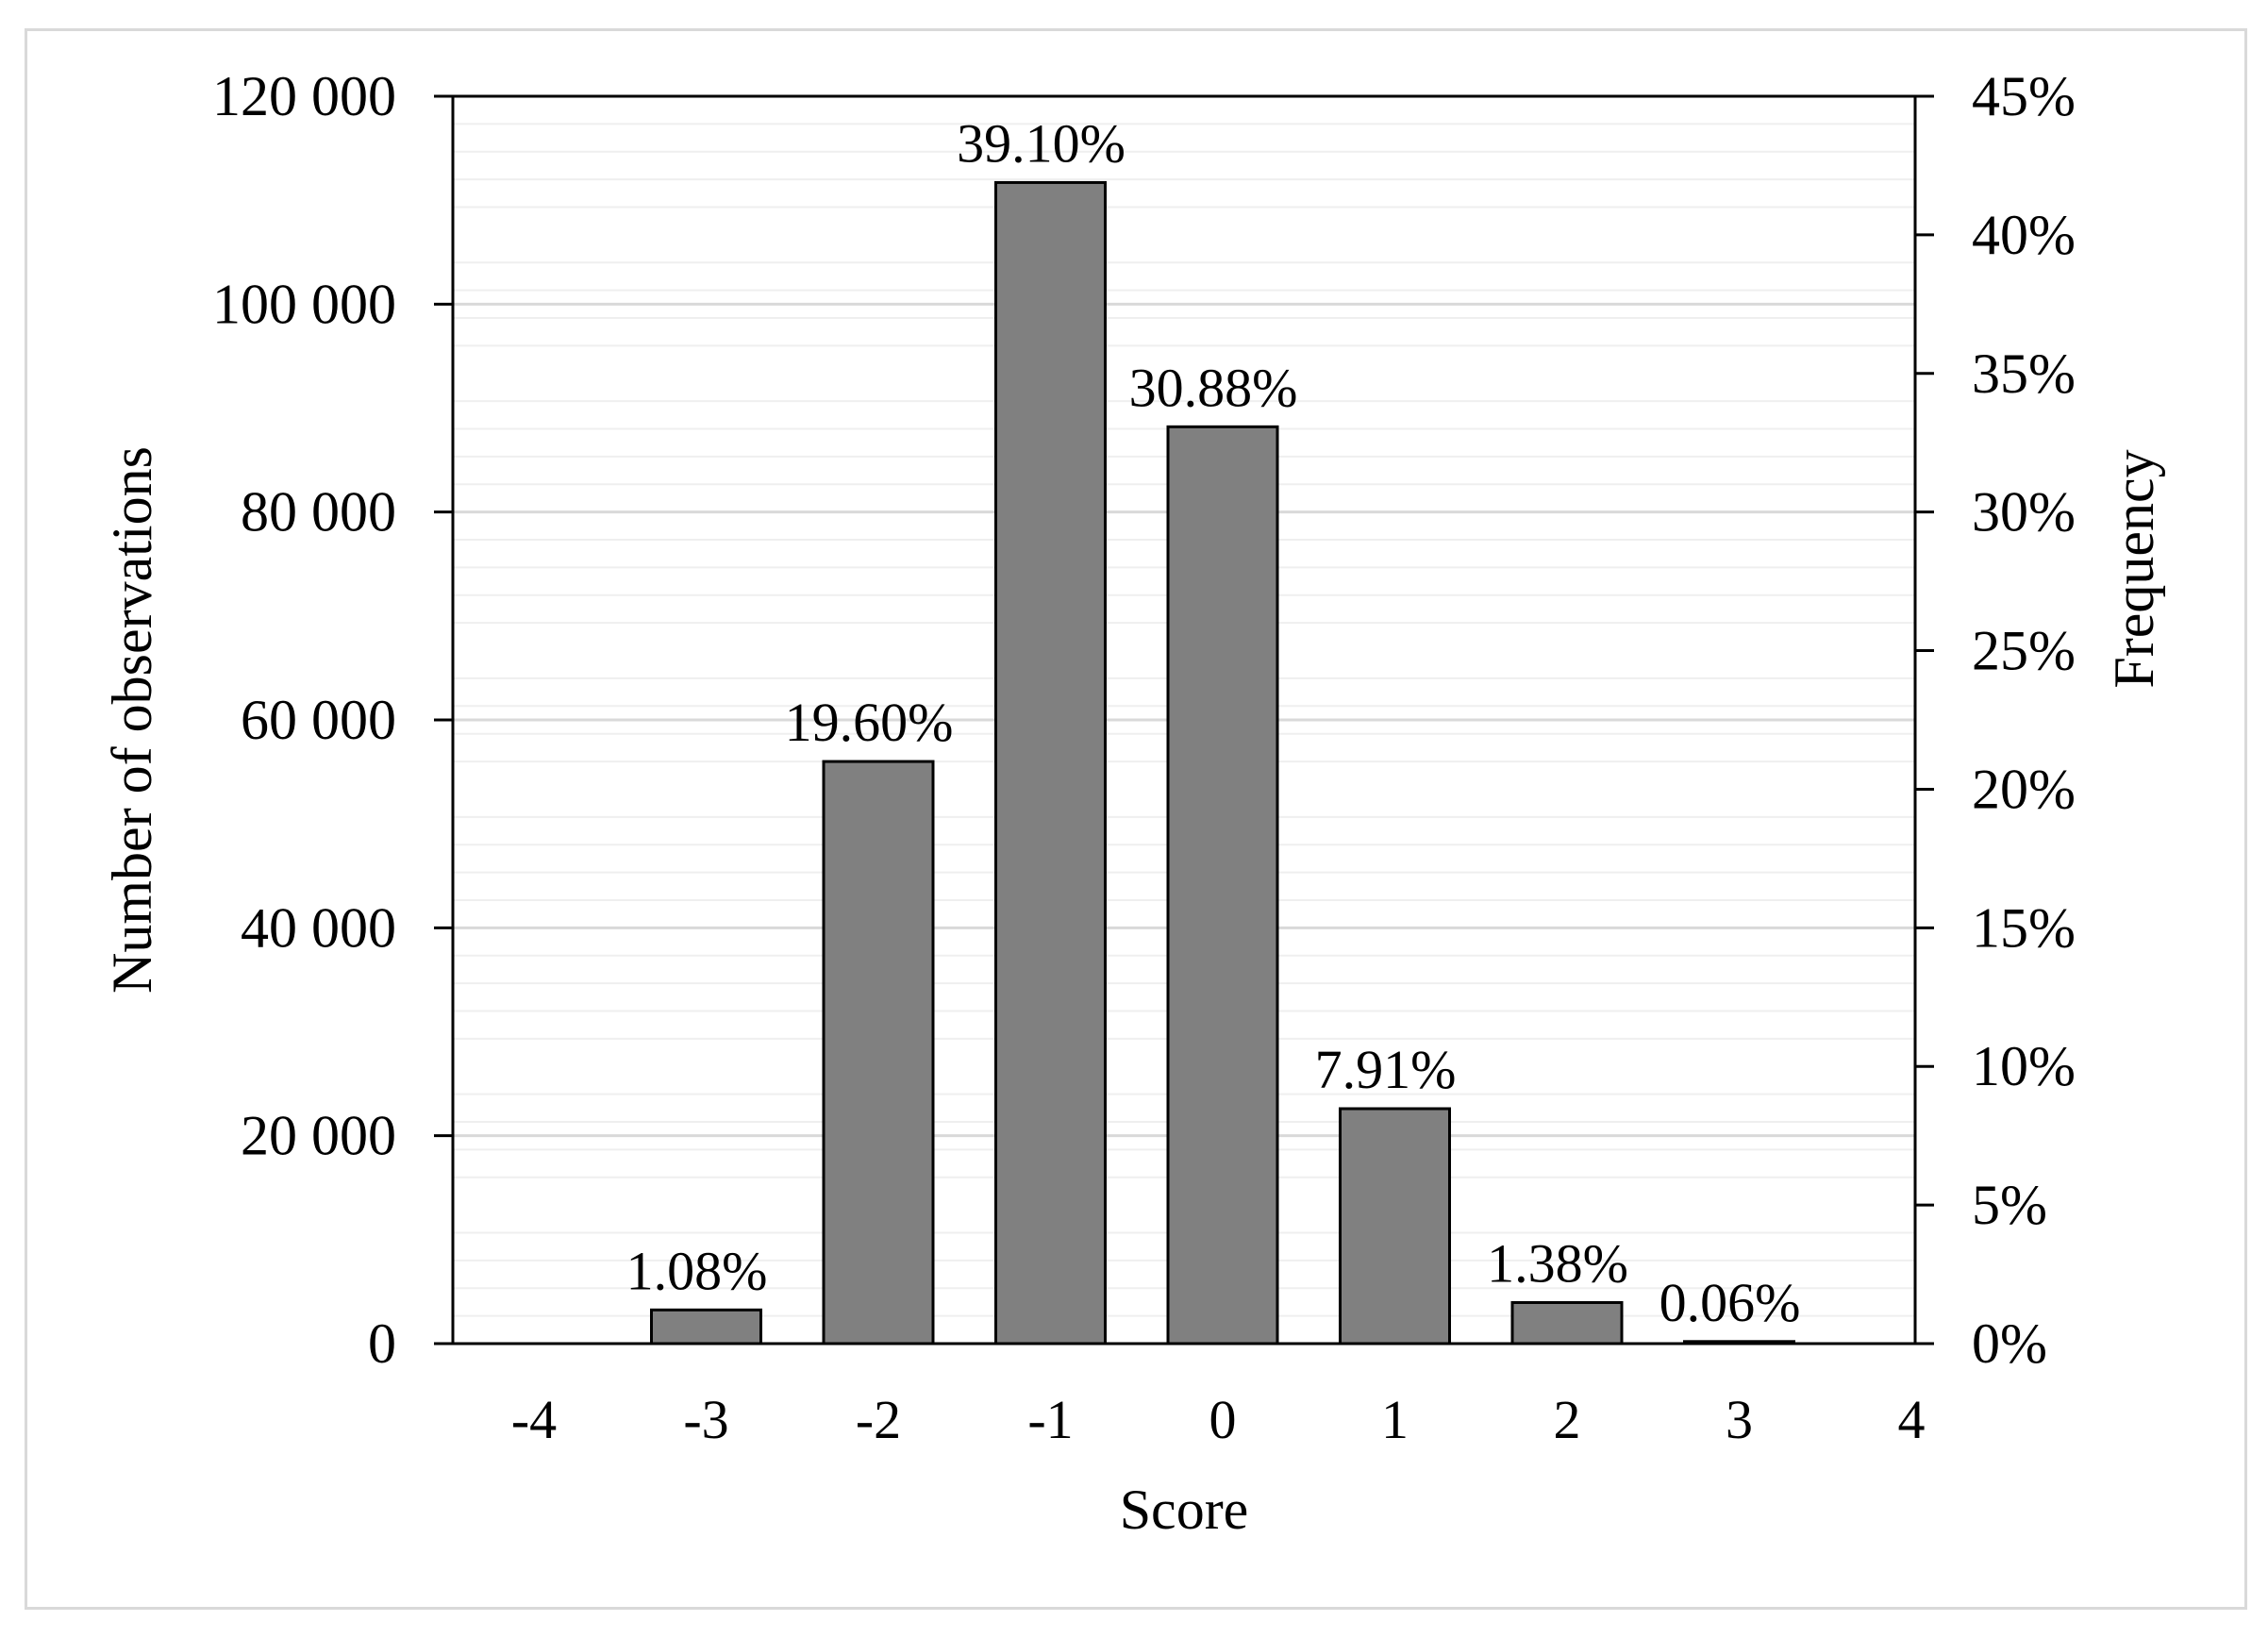 The width and height of the screenshot is (2268, 1638). I want to click on x-axis-title: Score, so click(1185, 1510).